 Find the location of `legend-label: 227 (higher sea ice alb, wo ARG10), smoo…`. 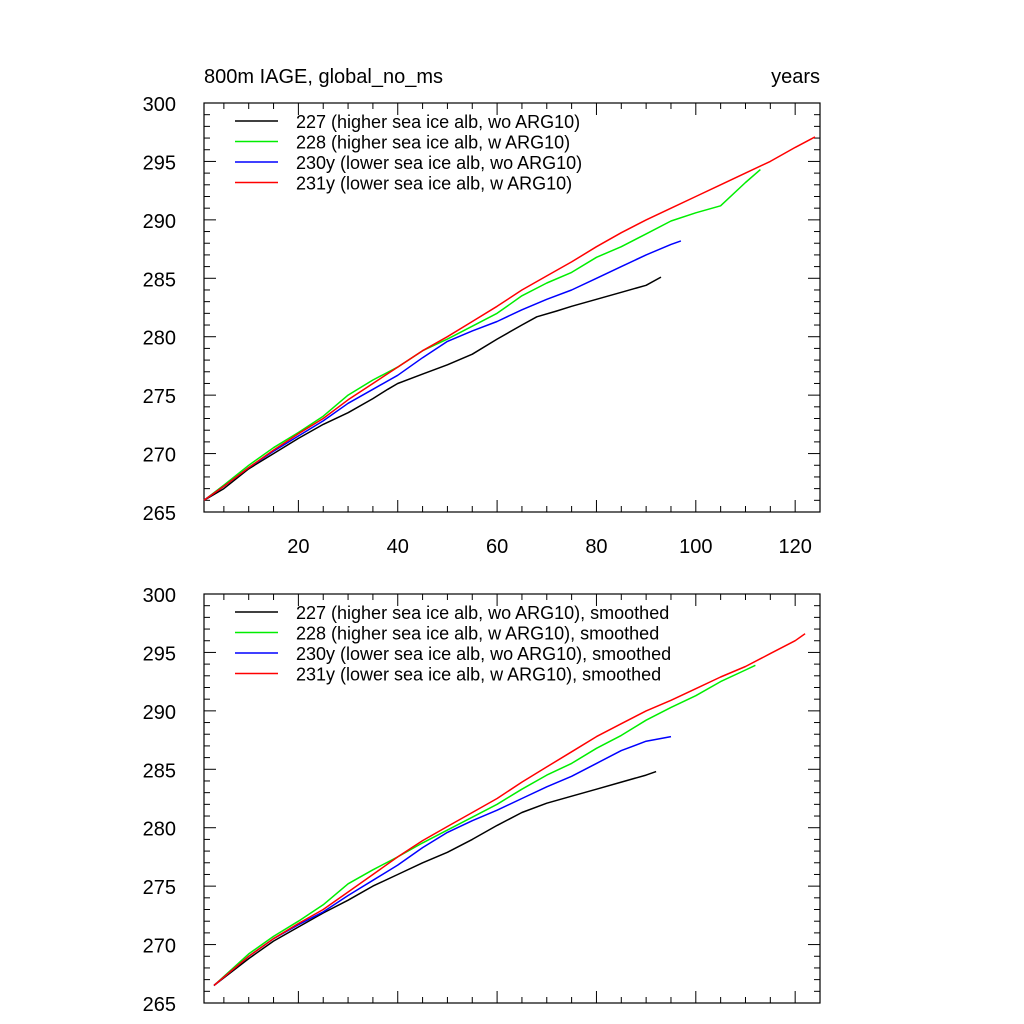

legend-label: 227 (higher sea ice alb, wo ARG10), smoo… is located at coordinates (482, 613).